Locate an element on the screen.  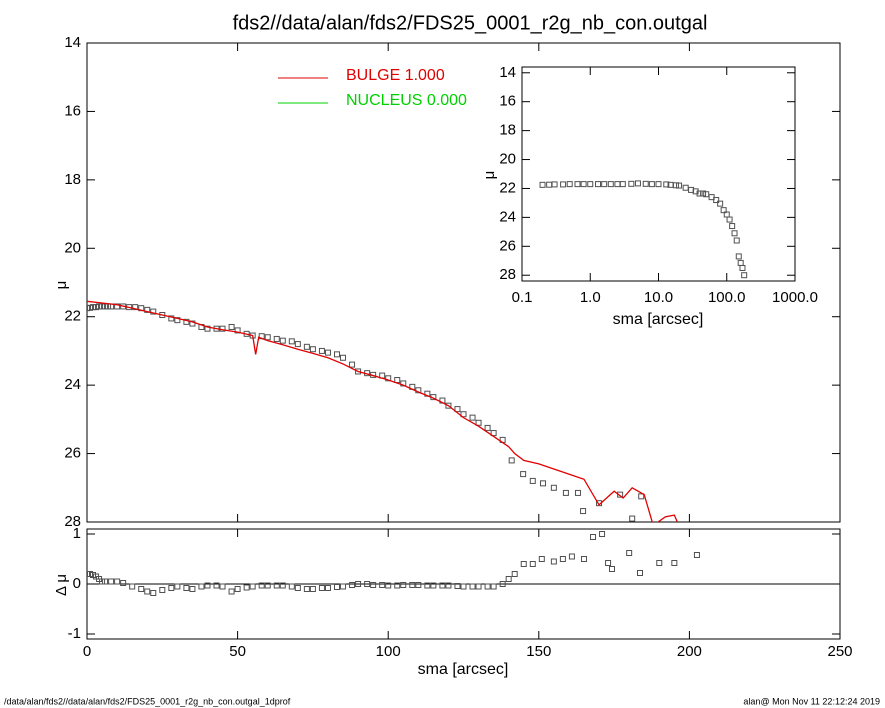
y-tick-label: 20 is located at coordinates (507, 159).